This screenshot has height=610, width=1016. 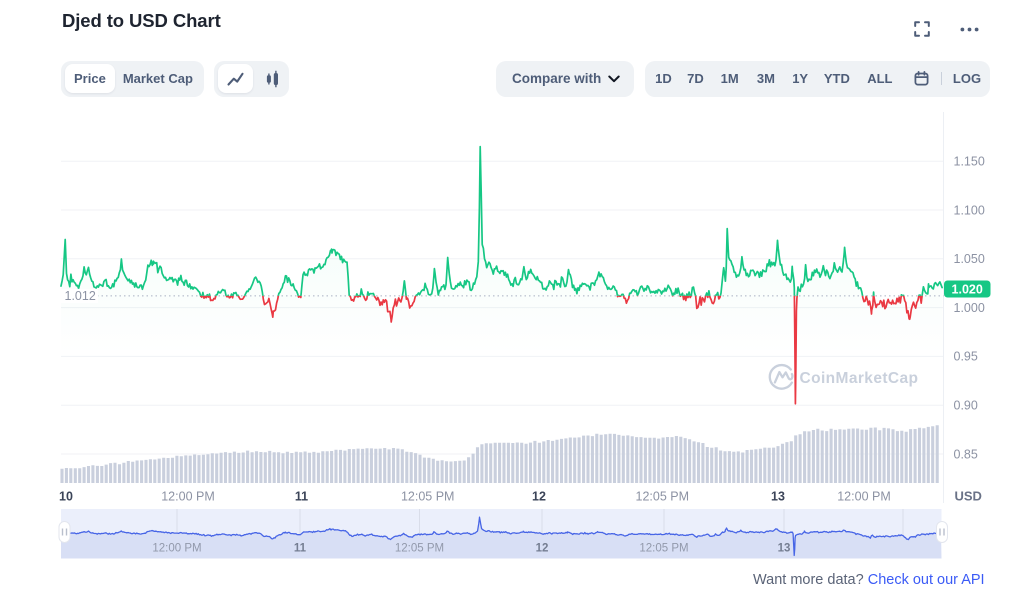 What do you see at coordinates (66, 497) in the screenshot?
I see `svg-text: 10` at bounding box center [66, 497].